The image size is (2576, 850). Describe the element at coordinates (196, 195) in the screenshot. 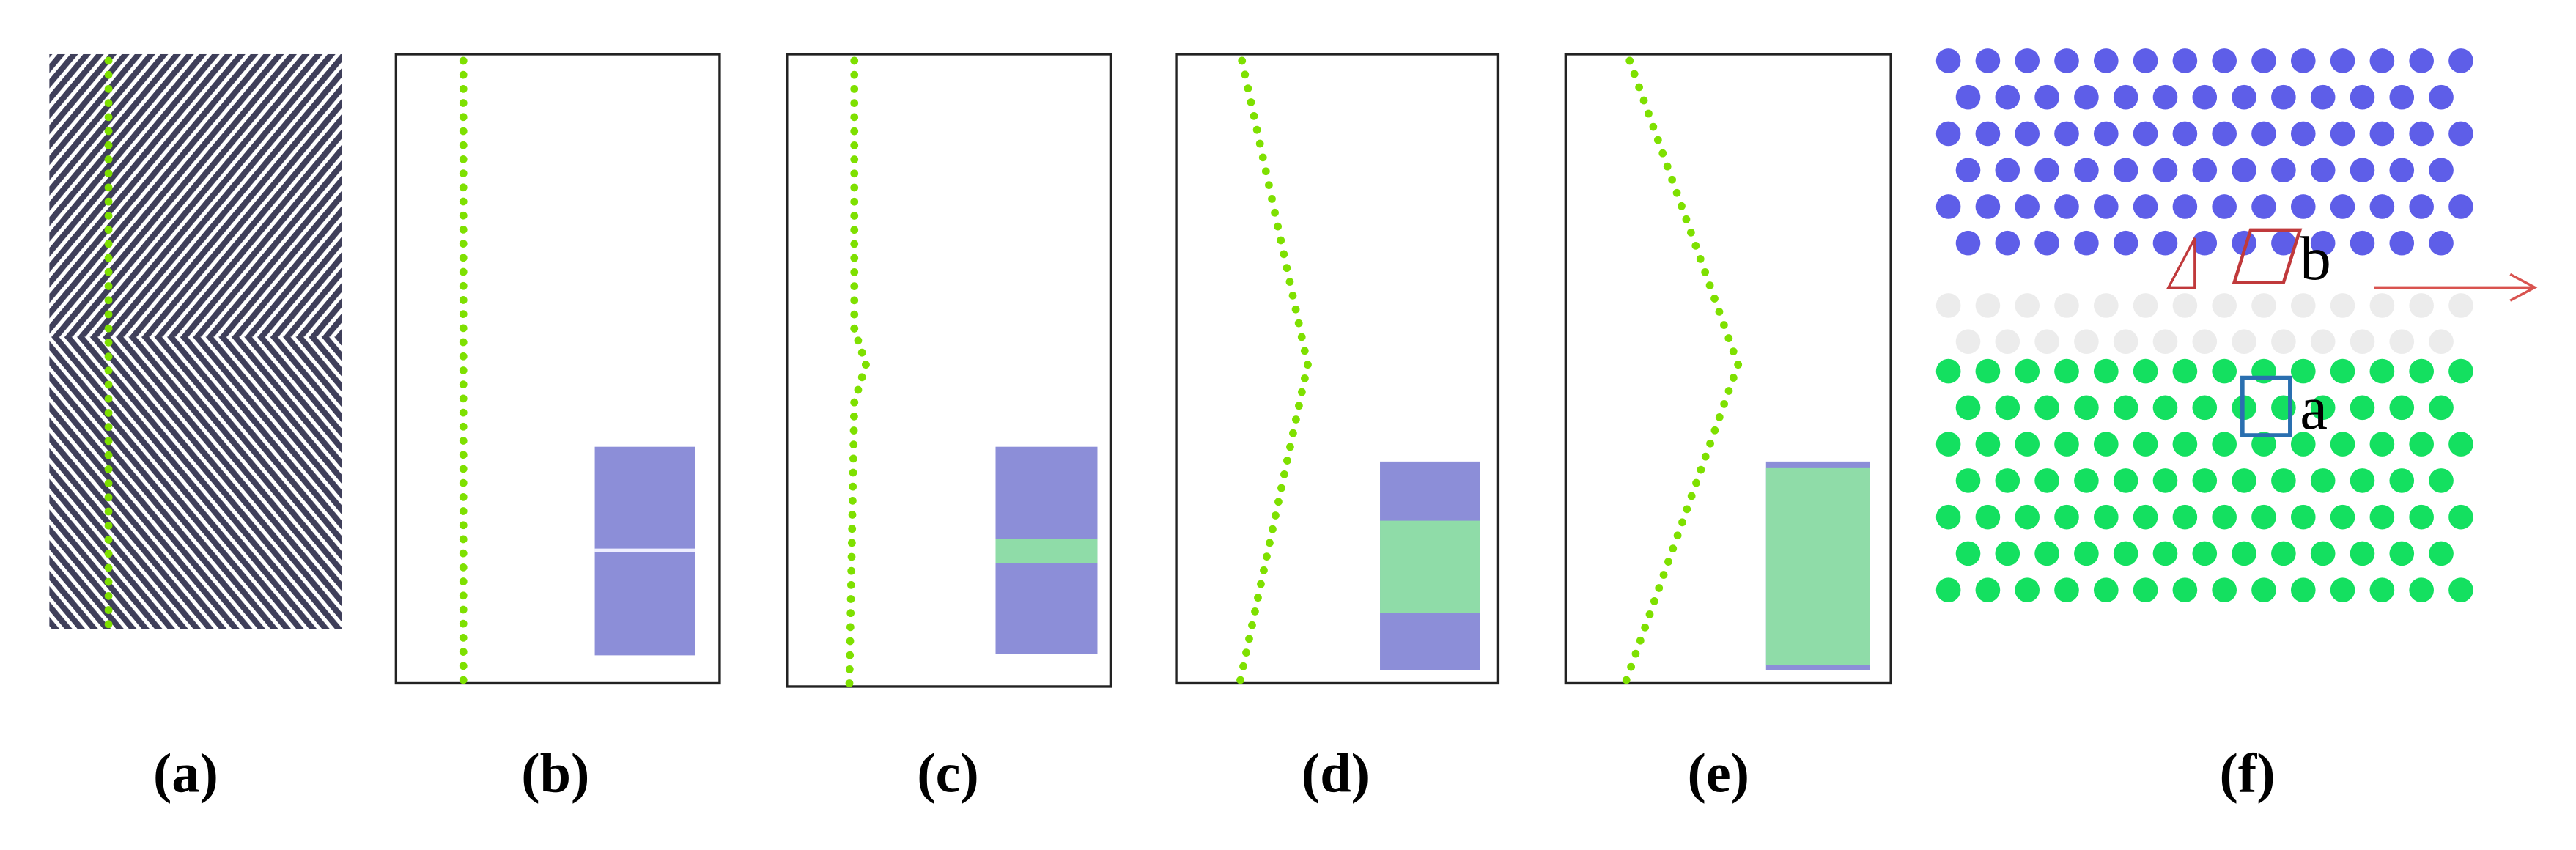

I see `lattice-top` at that location.